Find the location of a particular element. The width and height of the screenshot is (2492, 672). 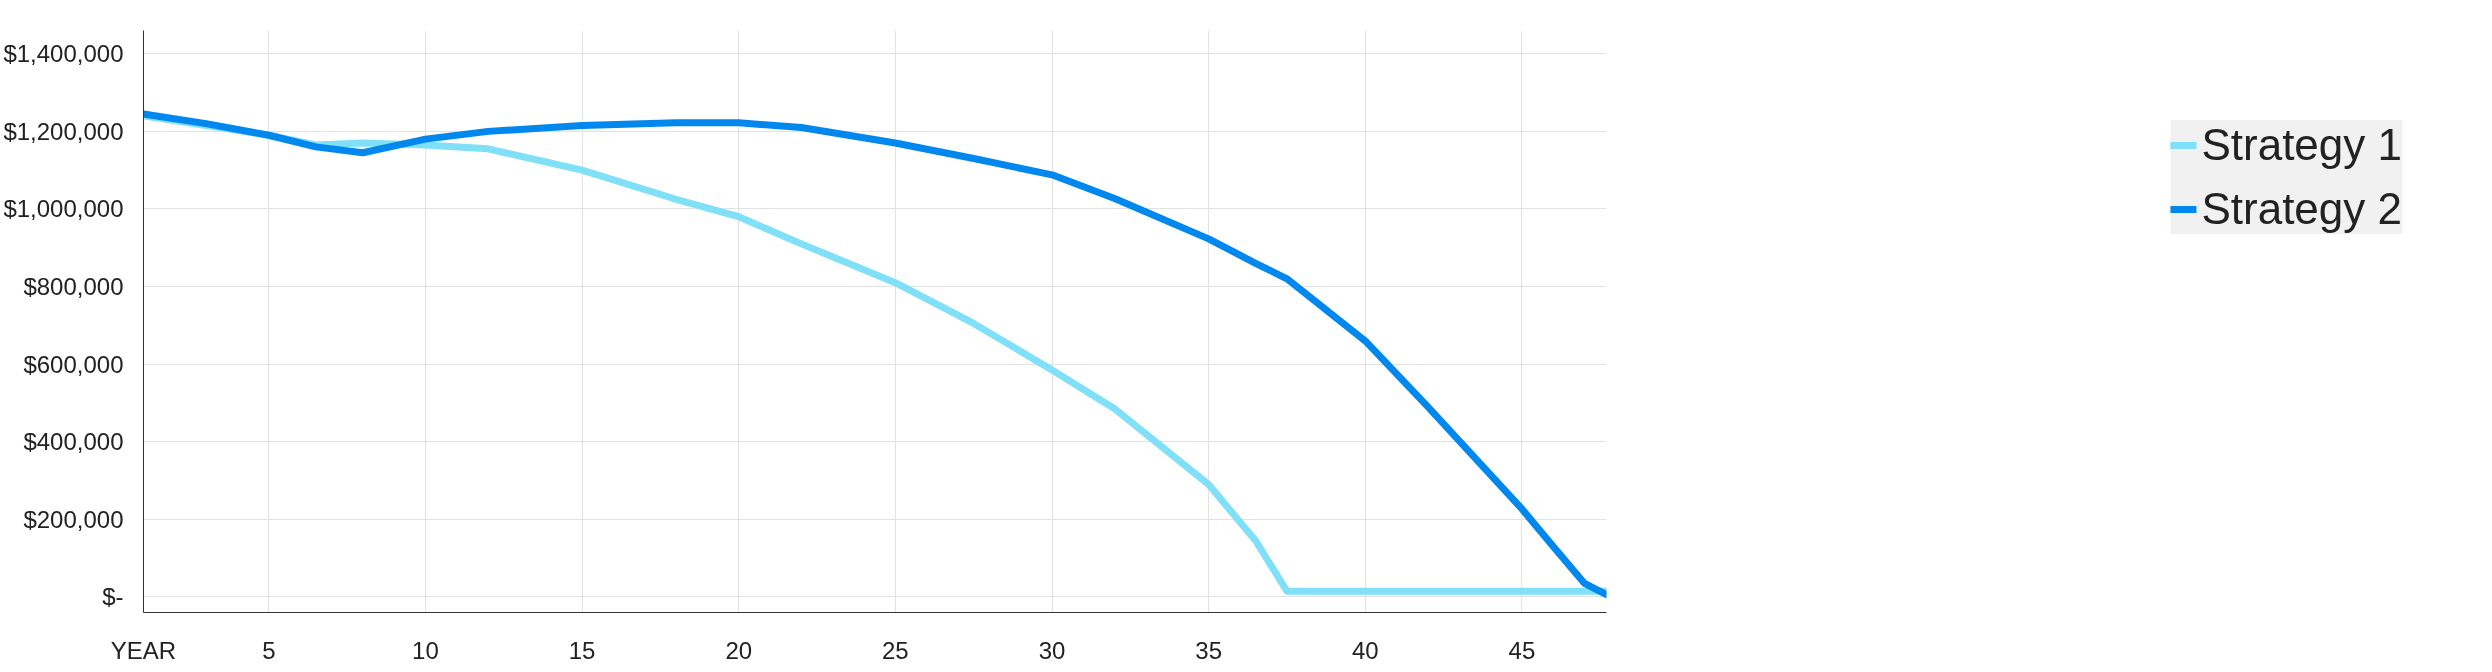

x-tick-label: YEAR is located at coordinates (143, 650).